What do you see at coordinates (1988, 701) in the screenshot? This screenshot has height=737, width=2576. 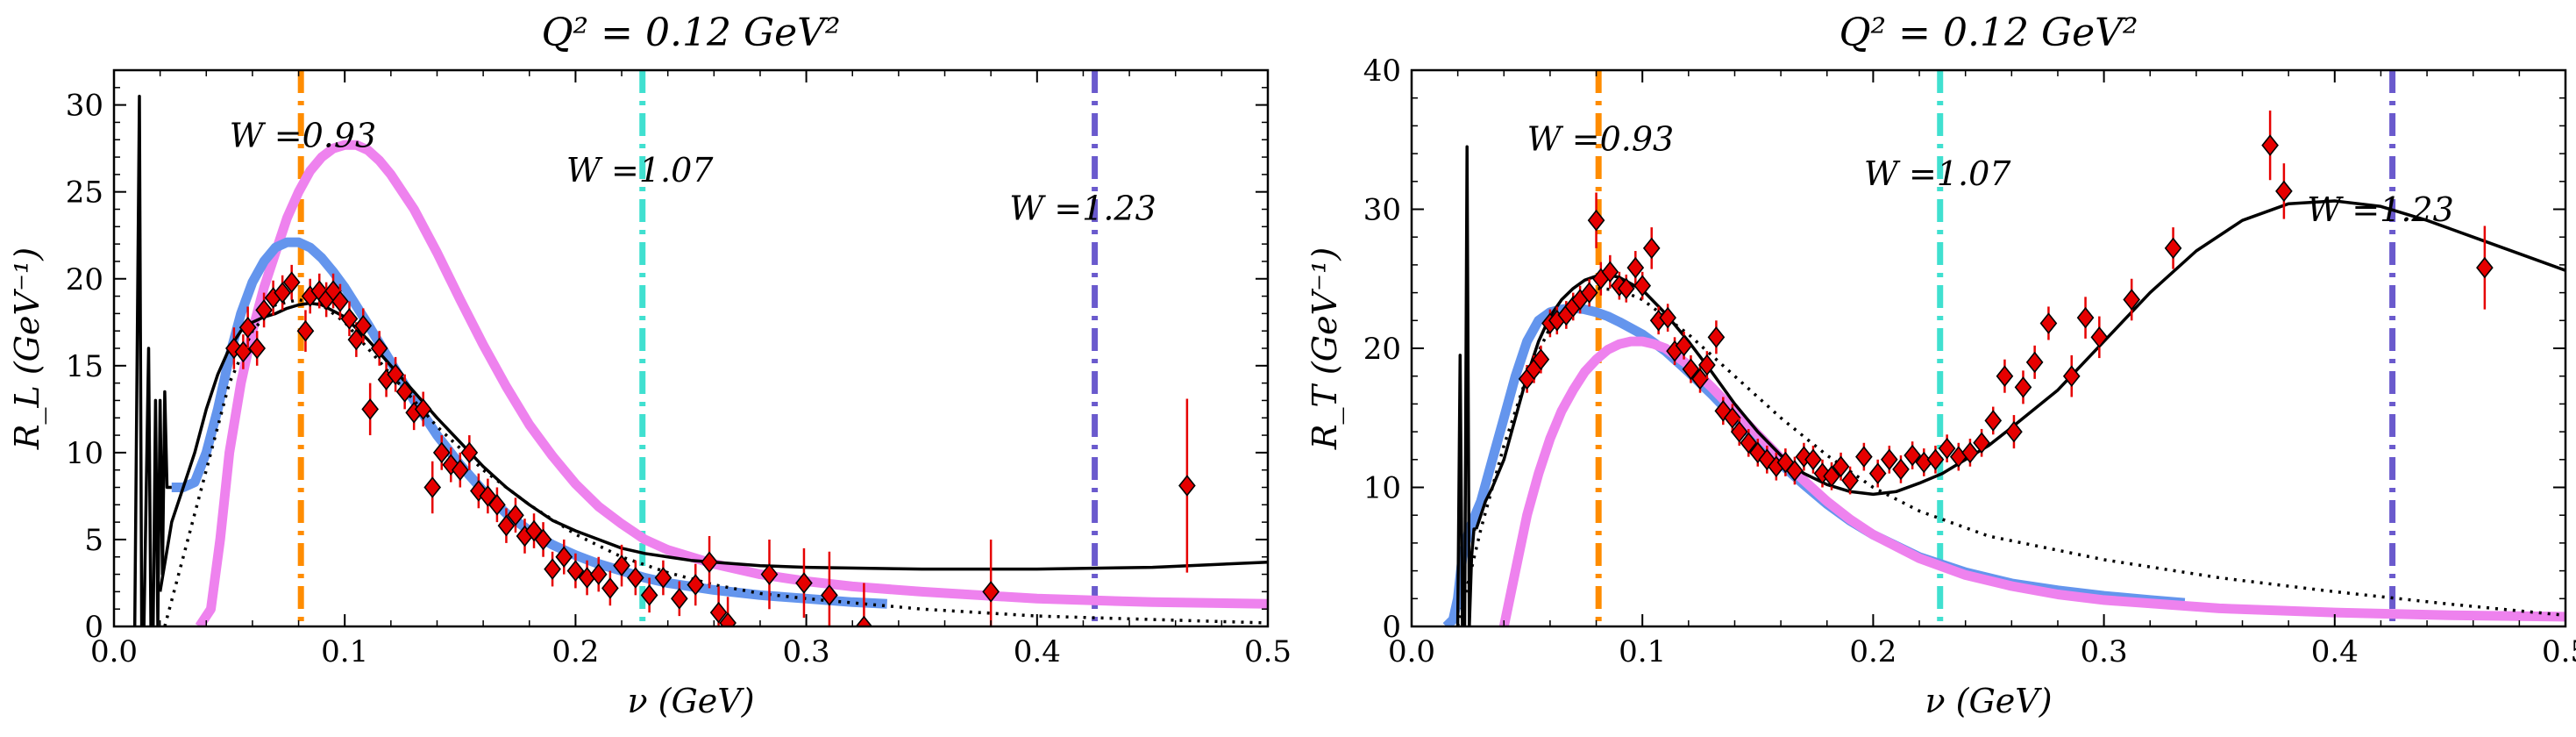 I see `right-xlabel: ν (GeV)` at bounding box center [1988, 701].